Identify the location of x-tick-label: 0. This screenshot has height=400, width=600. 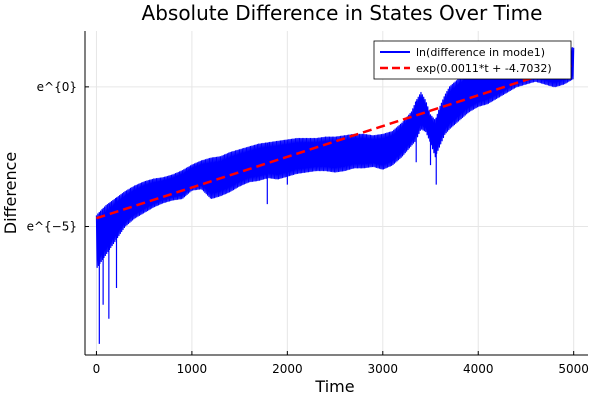
(97, 369).